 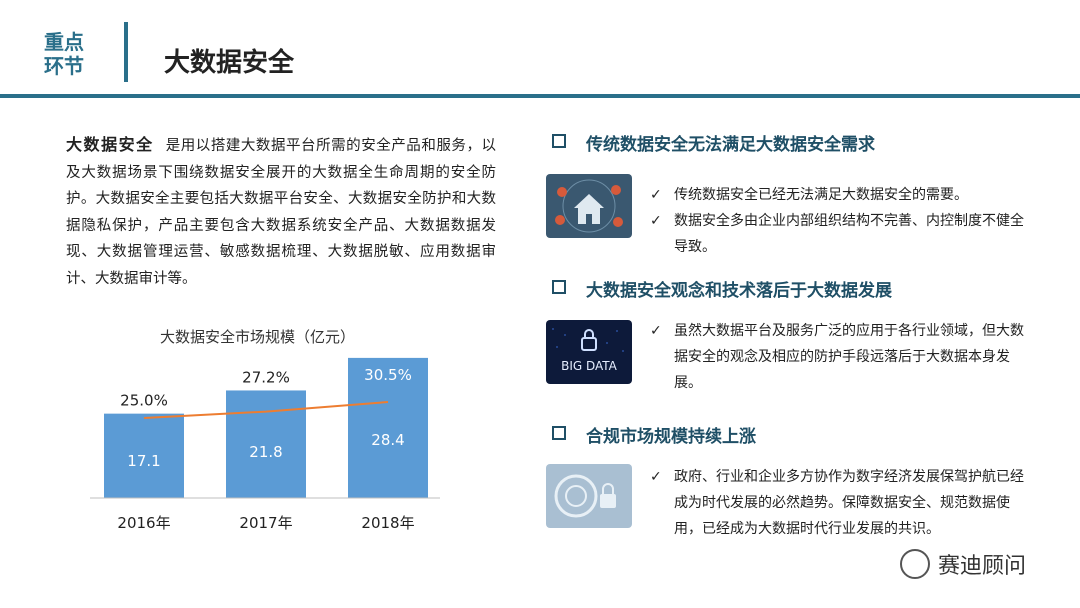 What do you see at coordinates (265, 452) in the screenshot?
I see `chart-bar-value-label: 21.8` at bounding box center [265, 452].